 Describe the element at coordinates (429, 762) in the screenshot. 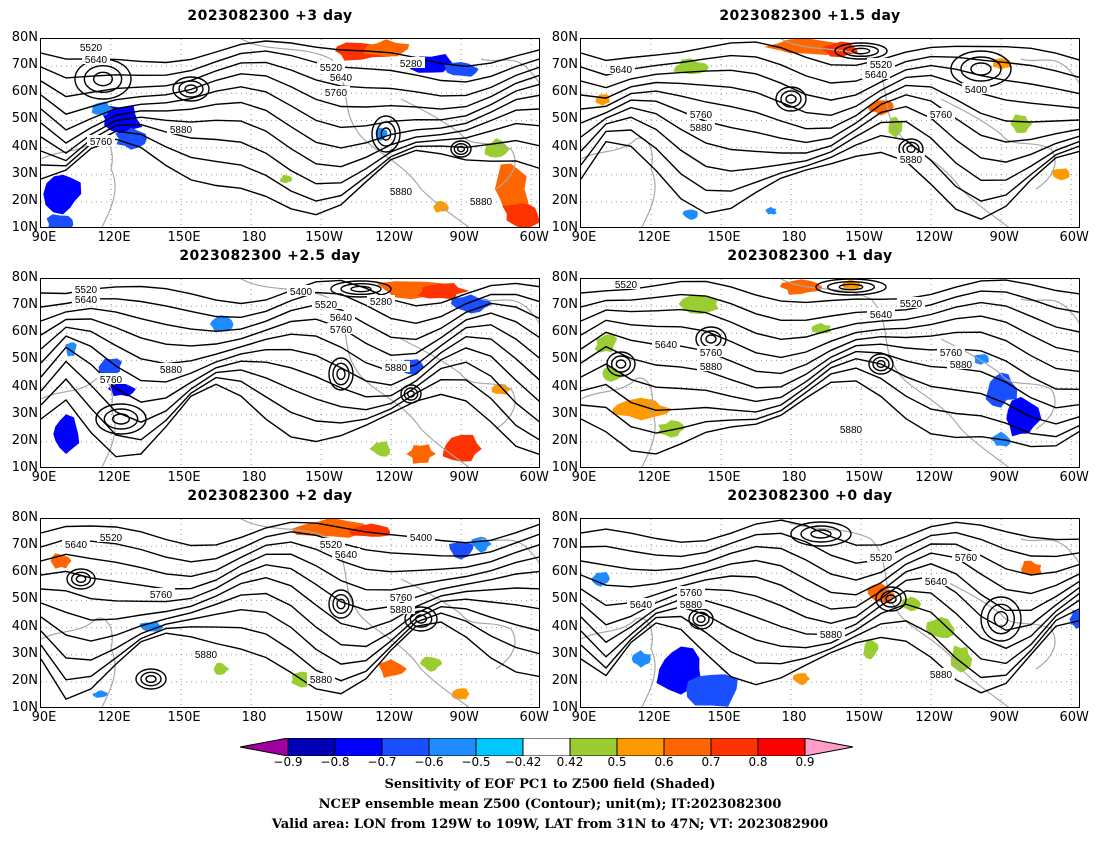

I see `colorbar-tick: −0.6` at that location.